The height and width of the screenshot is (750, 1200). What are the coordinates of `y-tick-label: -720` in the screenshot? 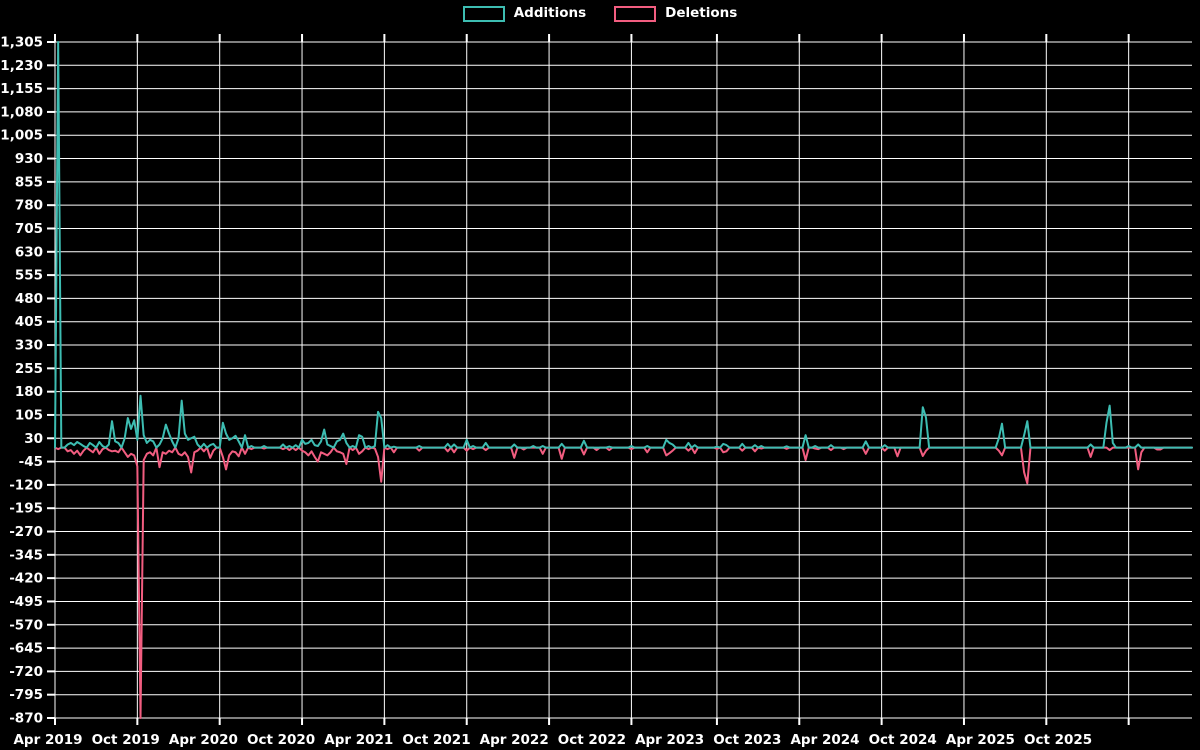 It's located at (26, 672).